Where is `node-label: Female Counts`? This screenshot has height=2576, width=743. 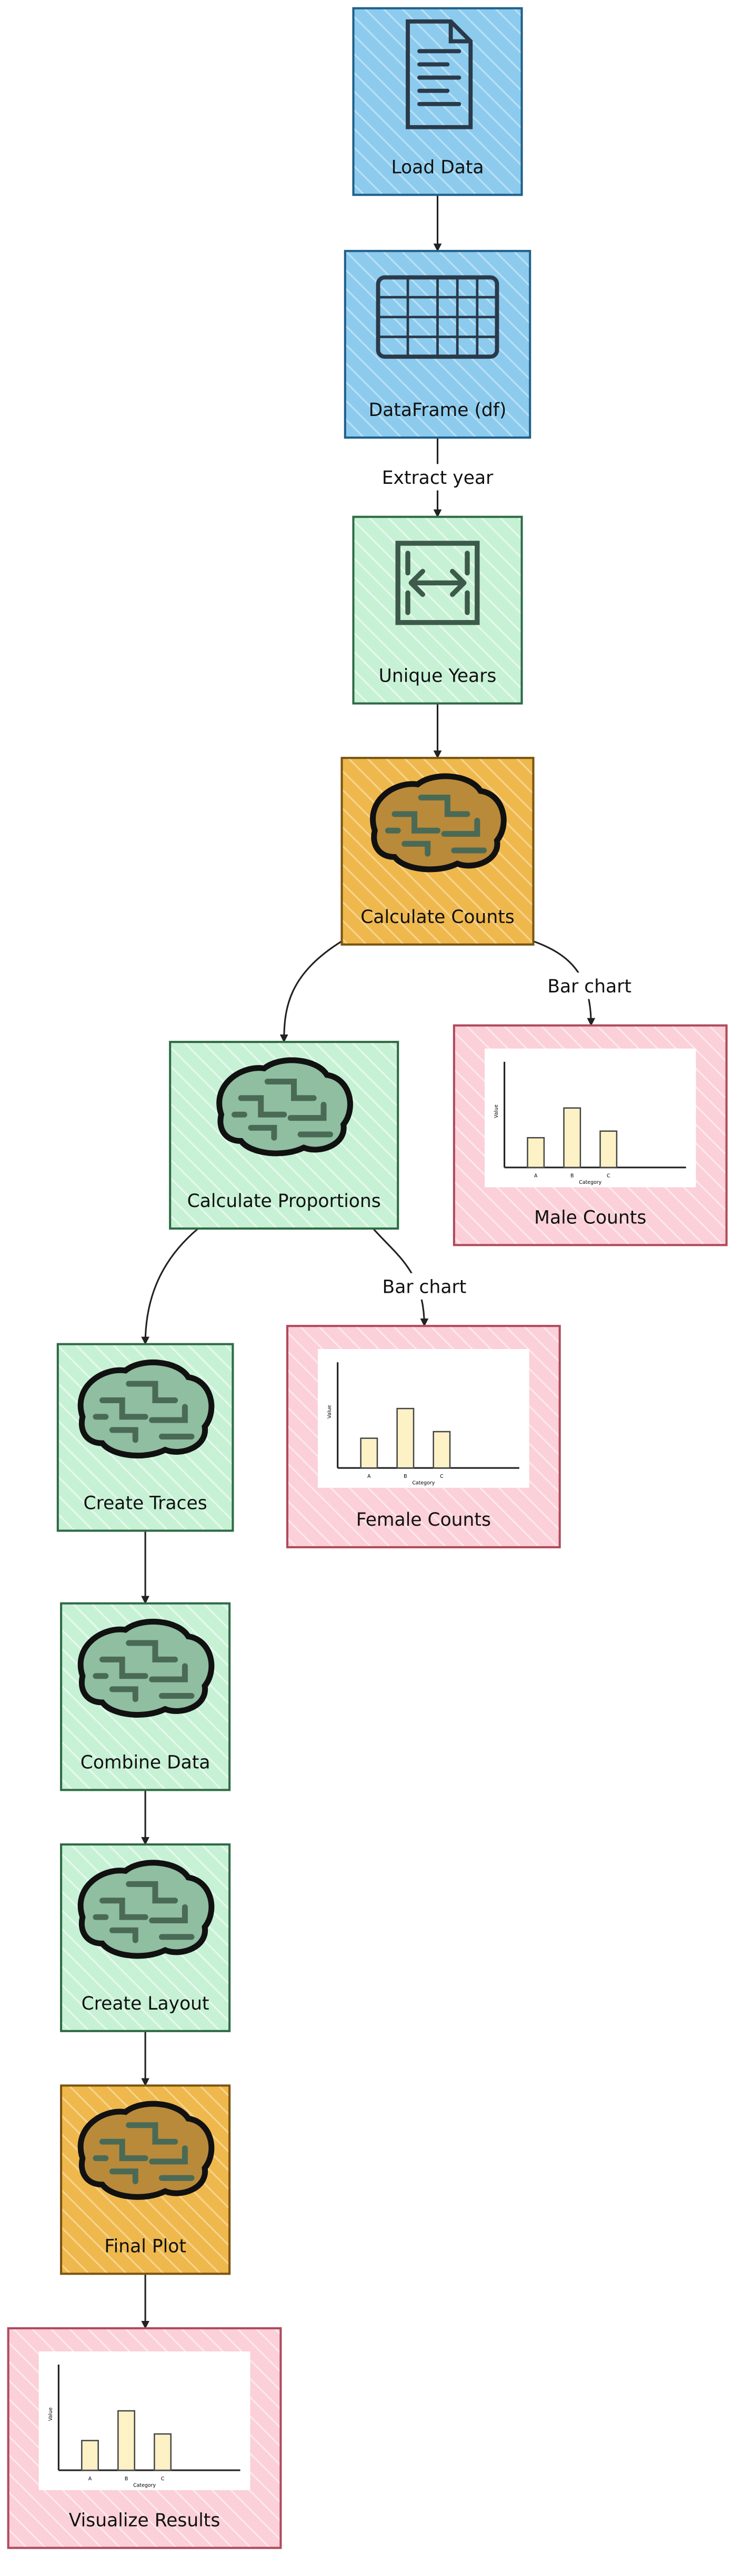 node-label: Female Counts is located at coordinates (424, 1519).